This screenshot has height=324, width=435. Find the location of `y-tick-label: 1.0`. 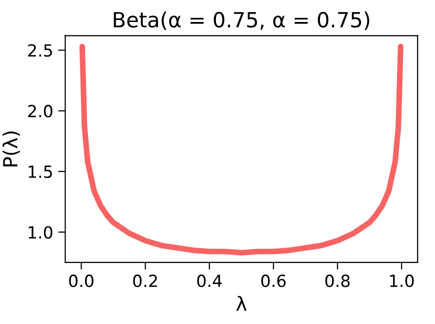

y-tick-label: 1.0 is located at coordinates (40, 232).